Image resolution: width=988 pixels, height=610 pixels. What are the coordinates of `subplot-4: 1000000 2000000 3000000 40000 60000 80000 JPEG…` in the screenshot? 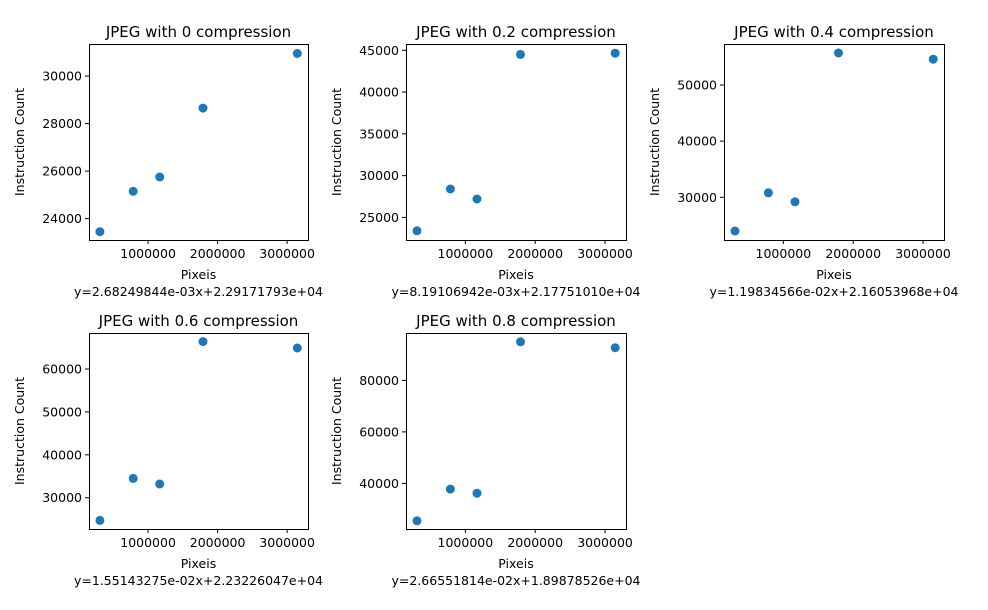 It's located at (485, 450).